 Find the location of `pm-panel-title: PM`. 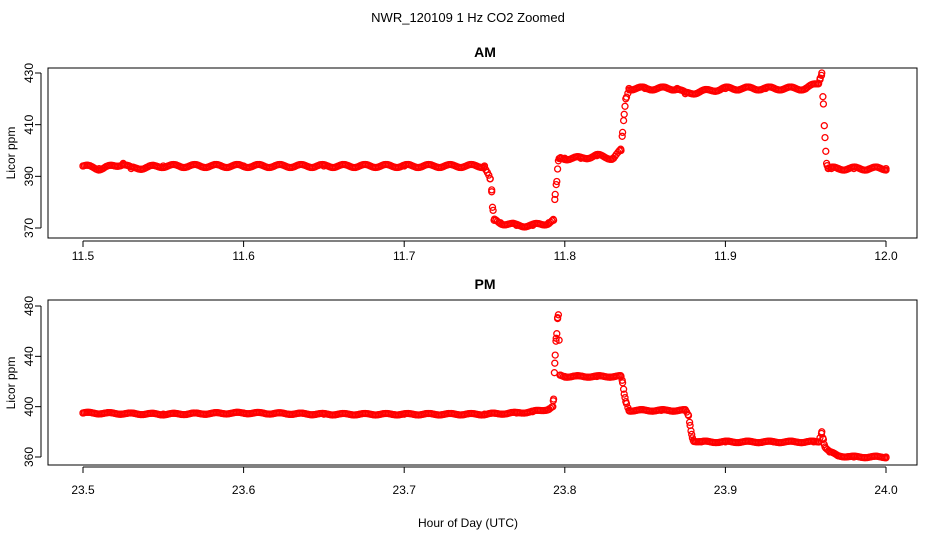

pm-panel-title: PM is located at coordinates (485, 284).